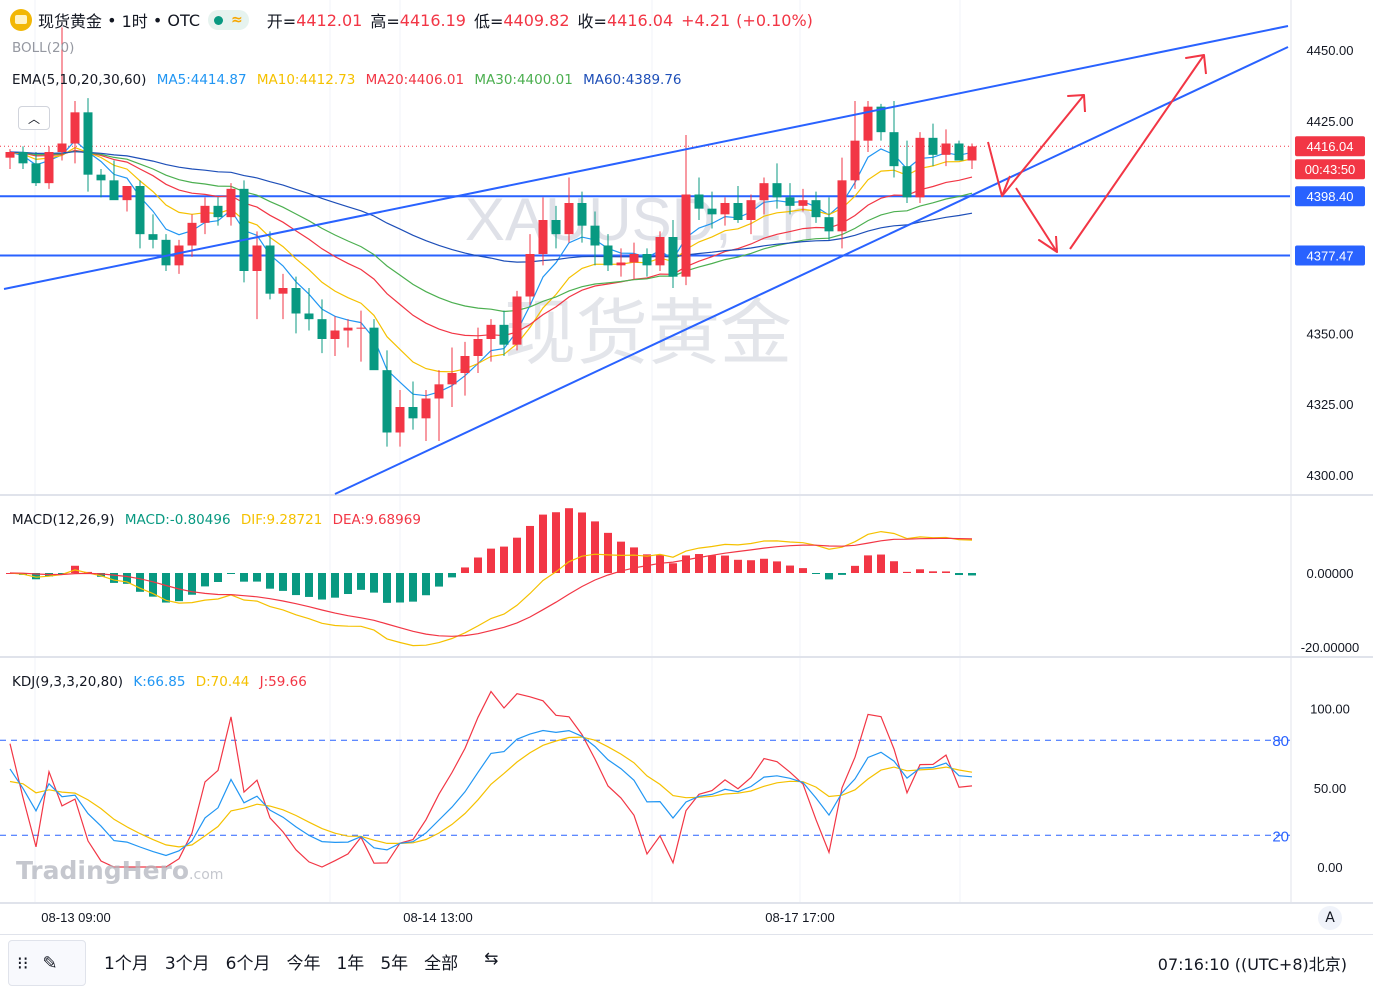 This screenshot has width=1373, height=990. What do you see at coordinates (1330, 256) in the screenshot?
I see `level-tag-label: 4377.47` at bounding box center [1330, 256].